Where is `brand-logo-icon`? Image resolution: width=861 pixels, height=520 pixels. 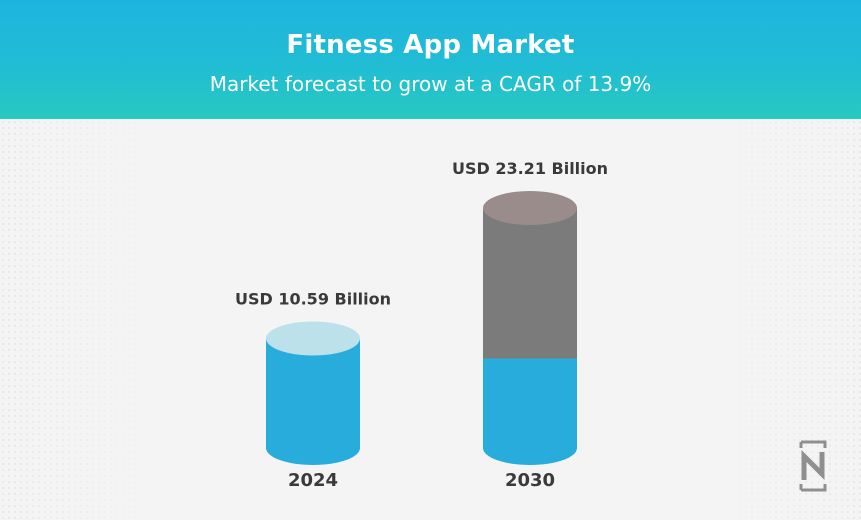 brand-logo-icon is located at coordinates (813, 466).